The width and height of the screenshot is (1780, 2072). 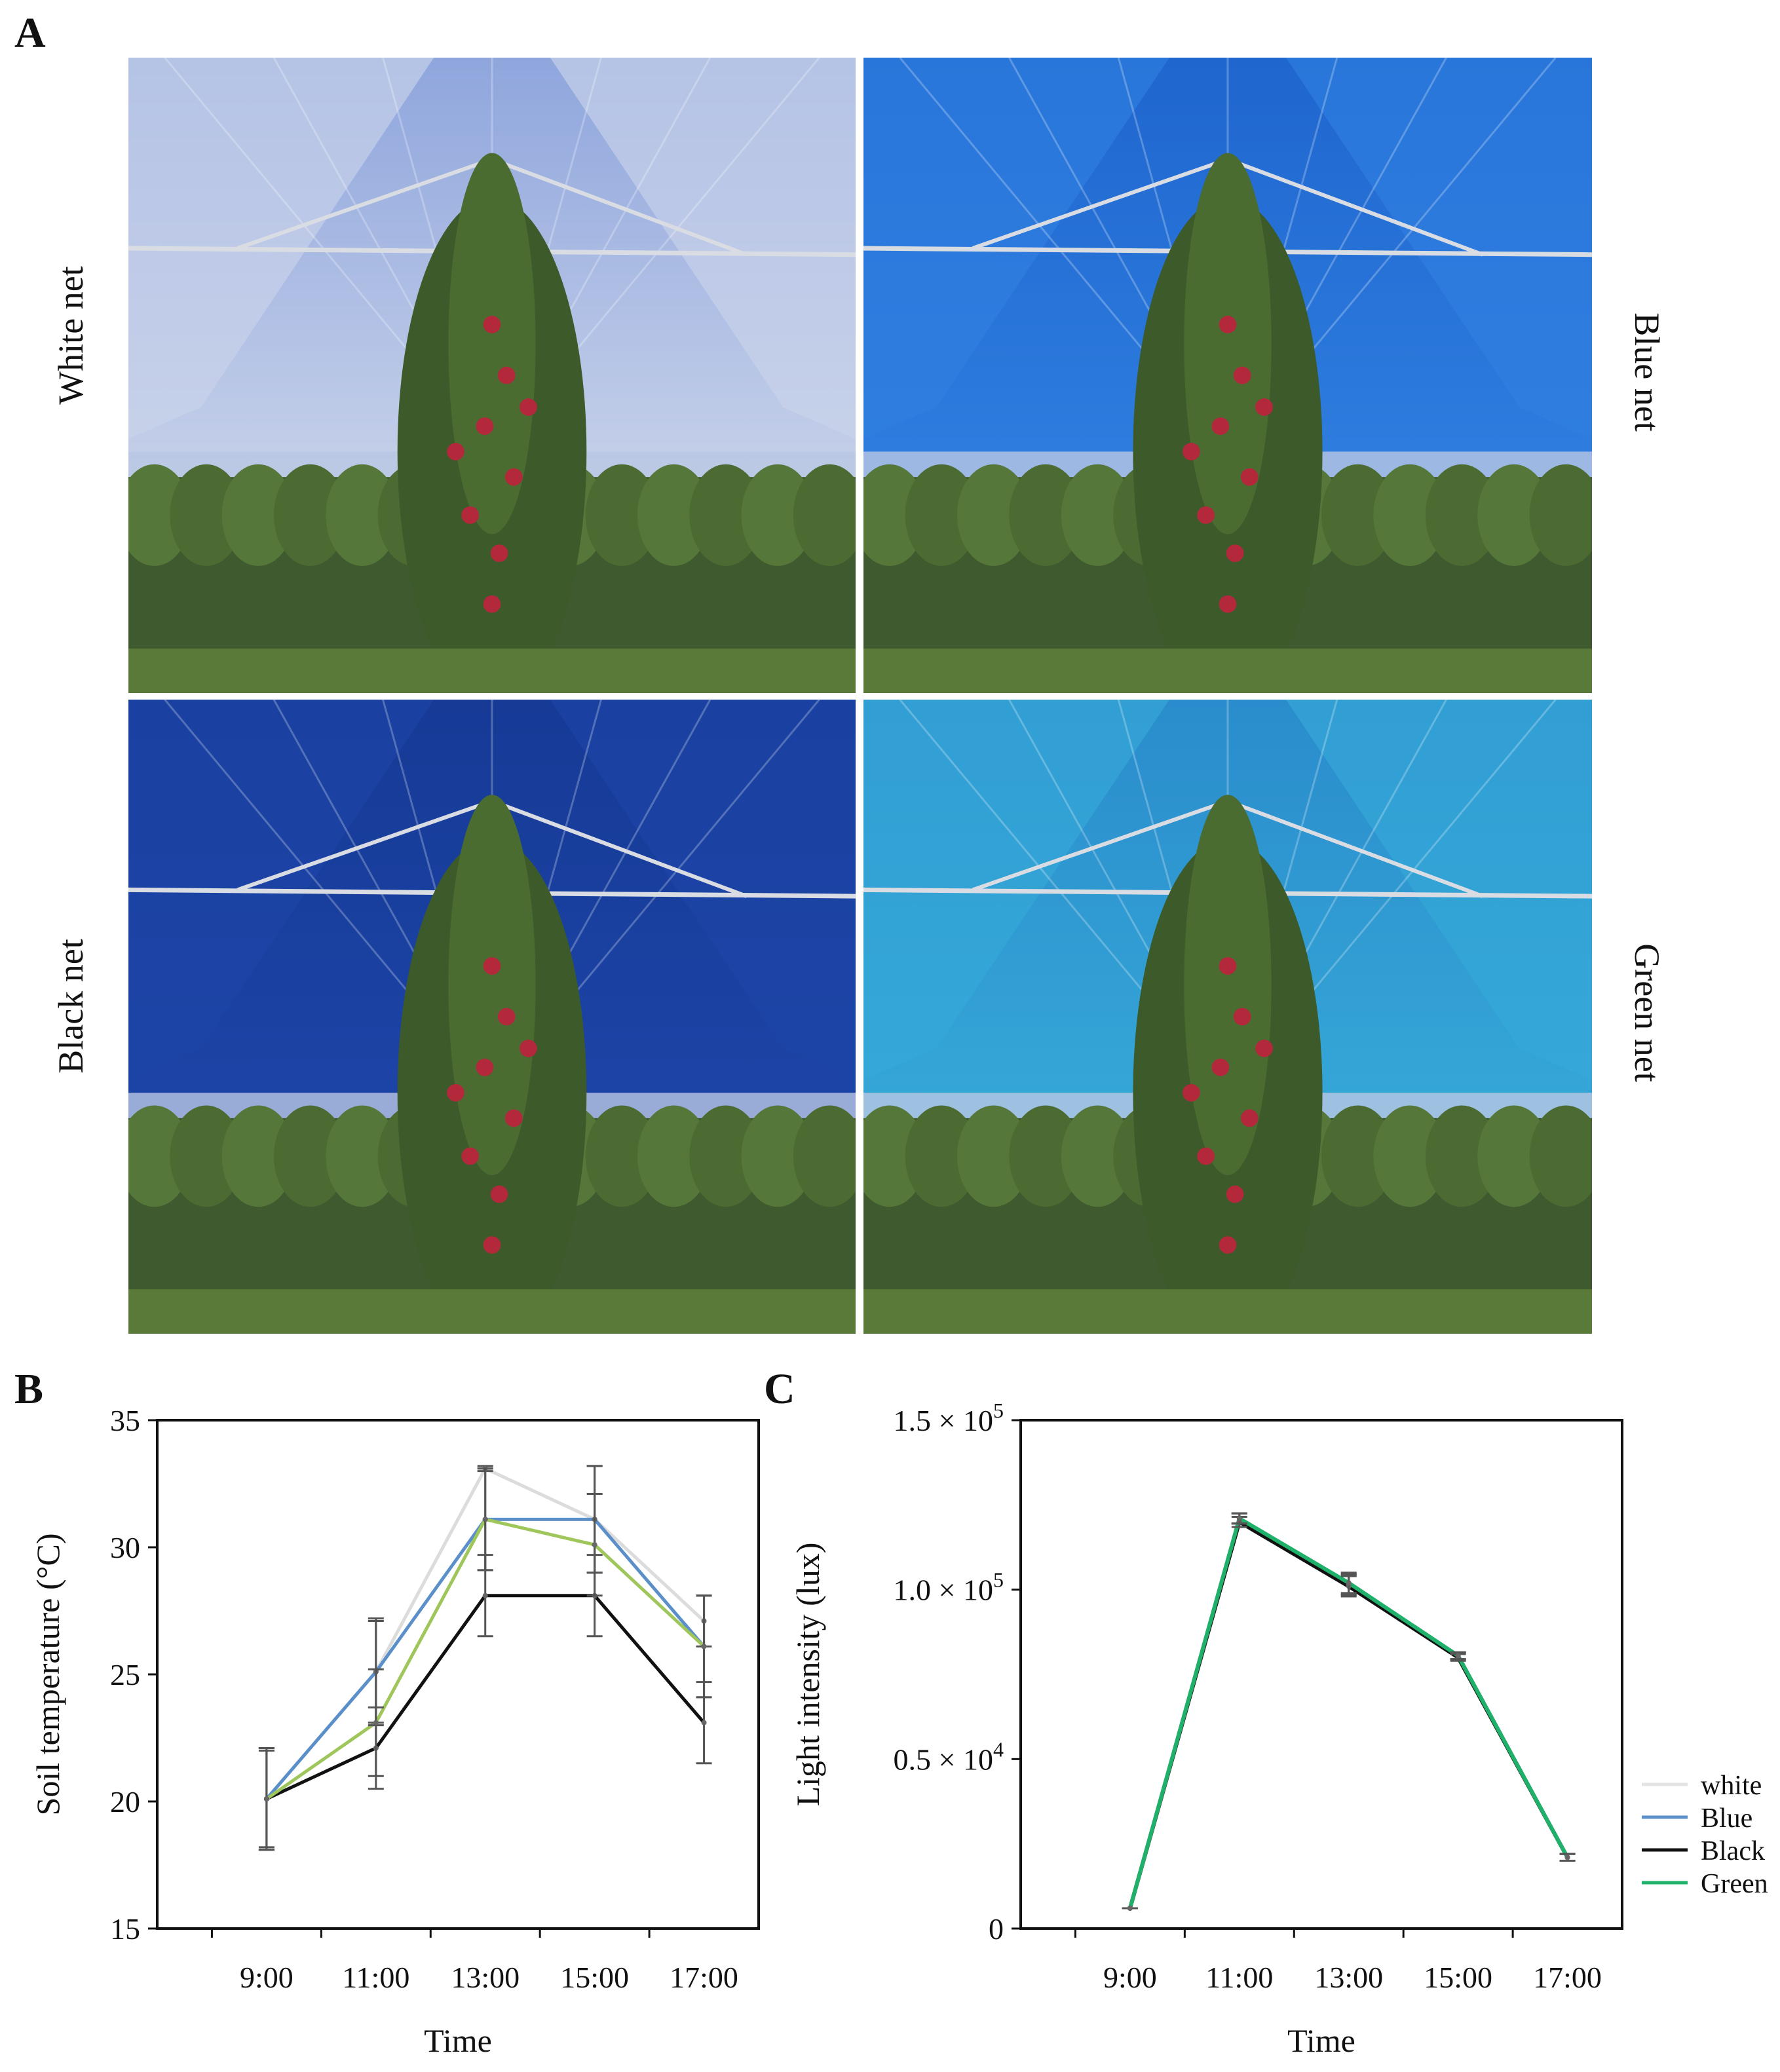 What do you see at coordinates (375, 1977) in the screenshot?
I see `x-tick-label: 11:00` at bounding box center [375, 1977].